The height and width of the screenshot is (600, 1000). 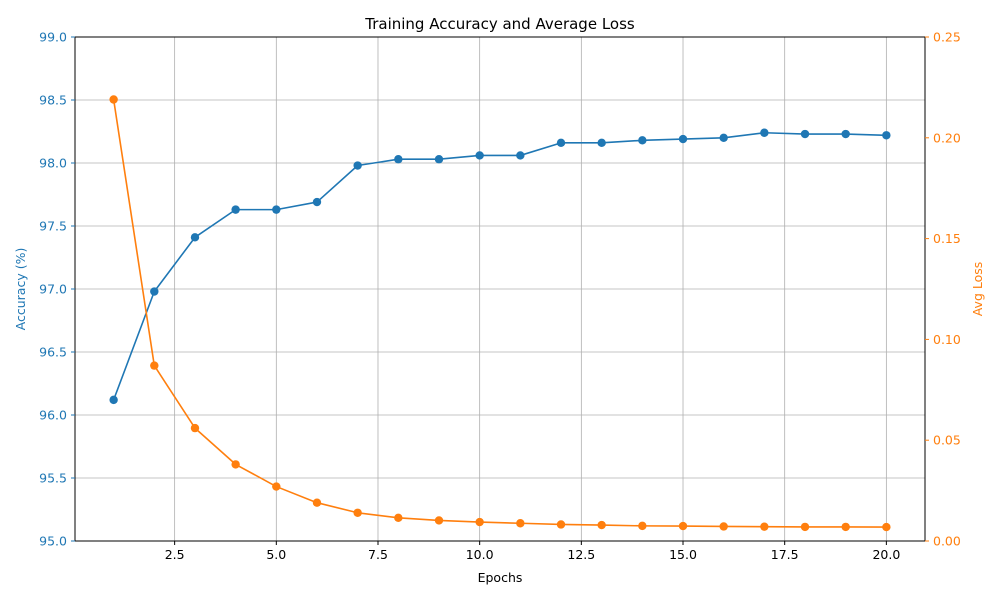 I want to click on x-tick-label: 12.5, so click(x=581, y=554).